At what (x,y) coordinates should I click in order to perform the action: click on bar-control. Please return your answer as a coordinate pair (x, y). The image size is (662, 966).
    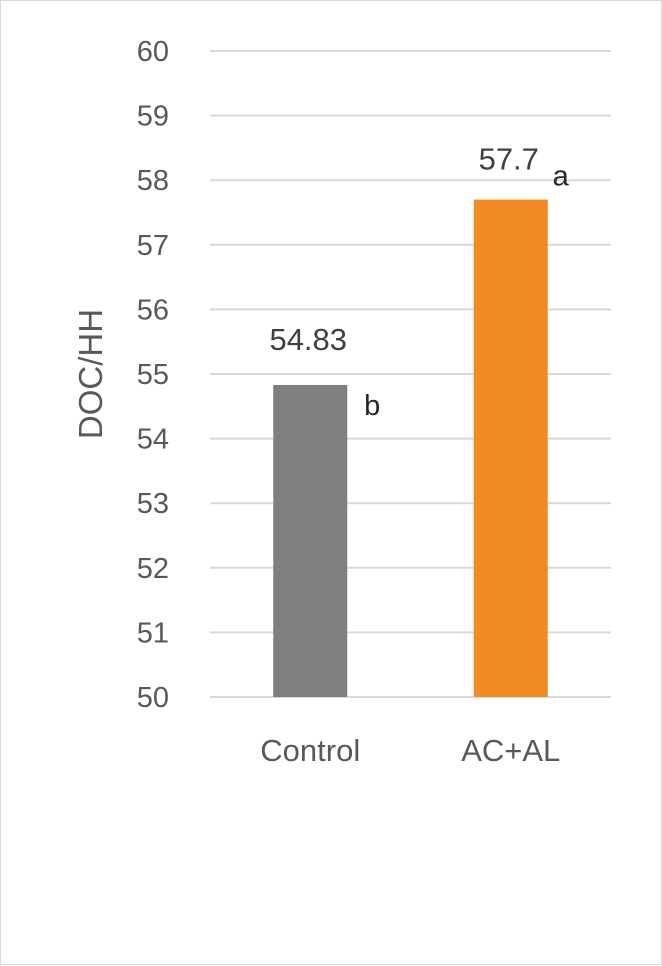
    Looking at the image, I should click on (310, 540).